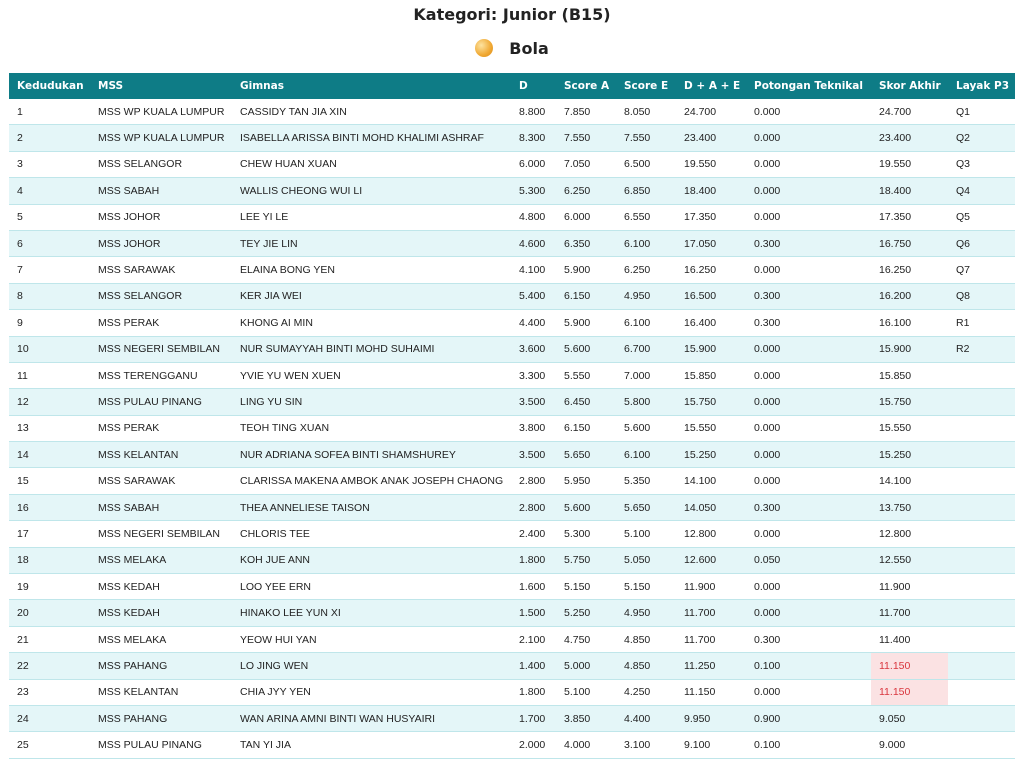 The image size is (1024, 766). What do you see at coordinates (161, 481) in the screenshot?
I see `cell: MSS SARAWAK` at bounding box center [161, 481].